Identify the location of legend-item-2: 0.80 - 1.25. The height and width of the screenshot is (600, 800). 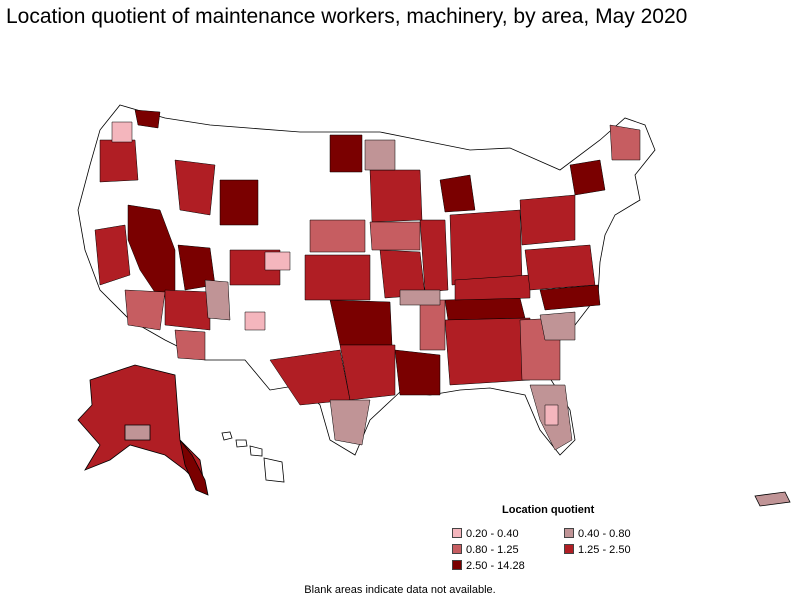
(485, 550).